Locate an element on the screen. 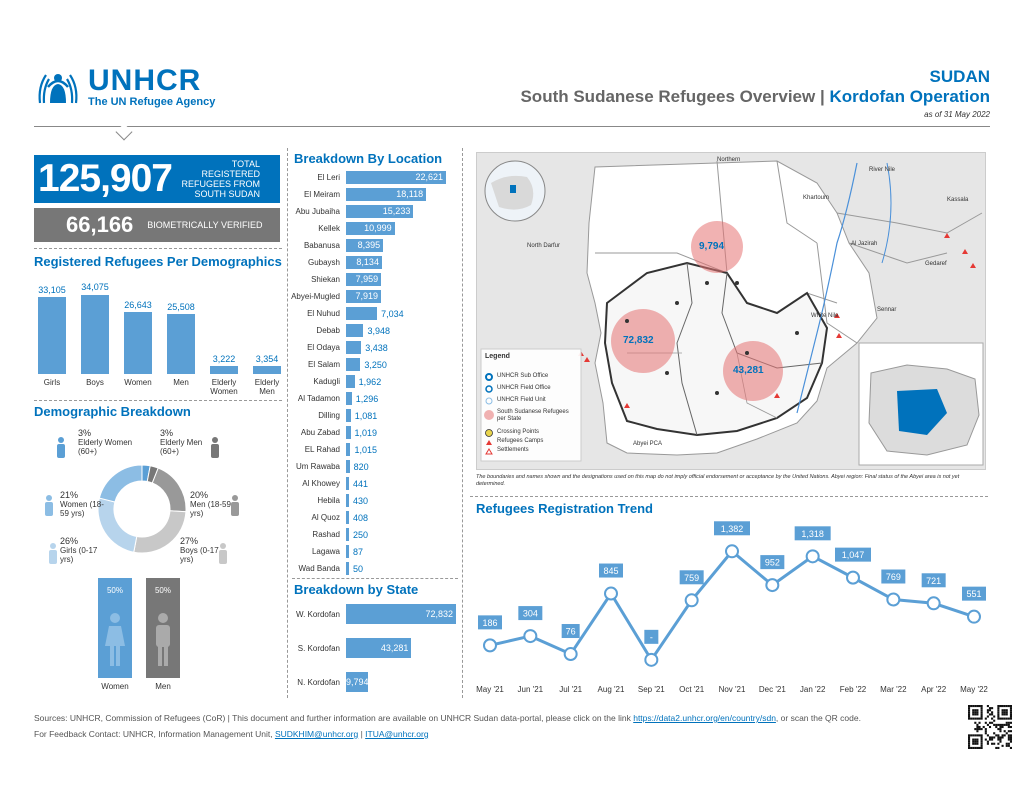 This screenshot has width=1024, height=791. location-value: 10,999 is located at coordinates (378, 228).